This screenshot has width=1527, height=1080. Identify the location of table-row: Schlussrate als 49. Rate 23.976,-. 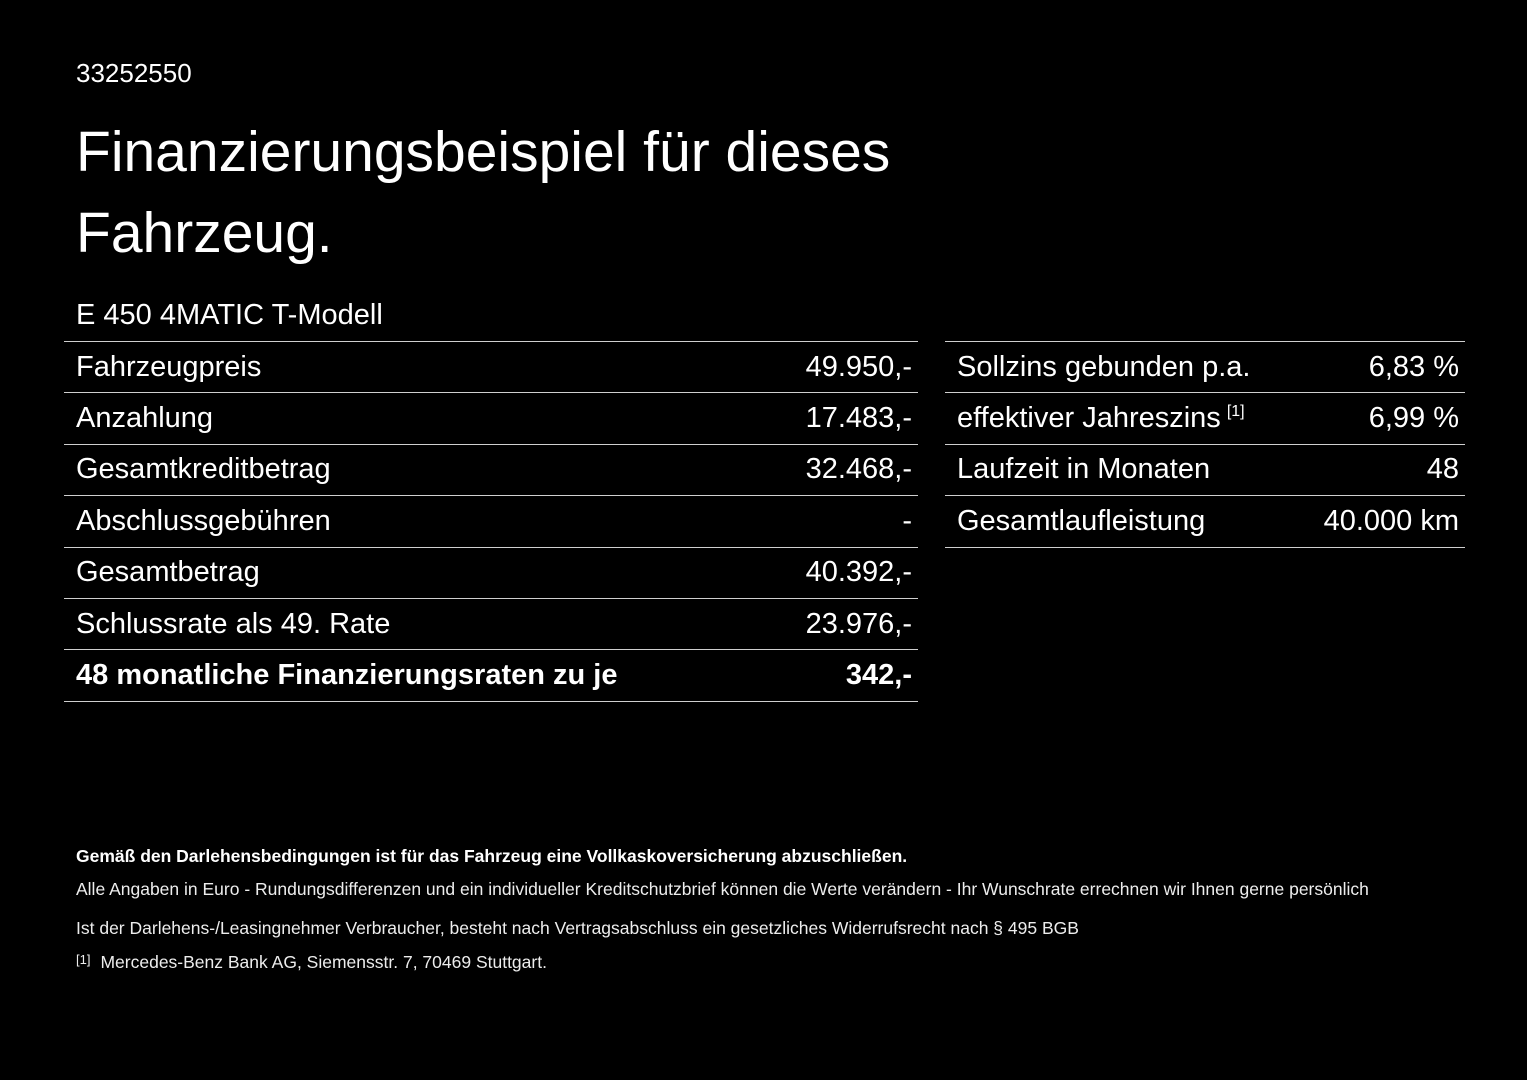
(491, 623).